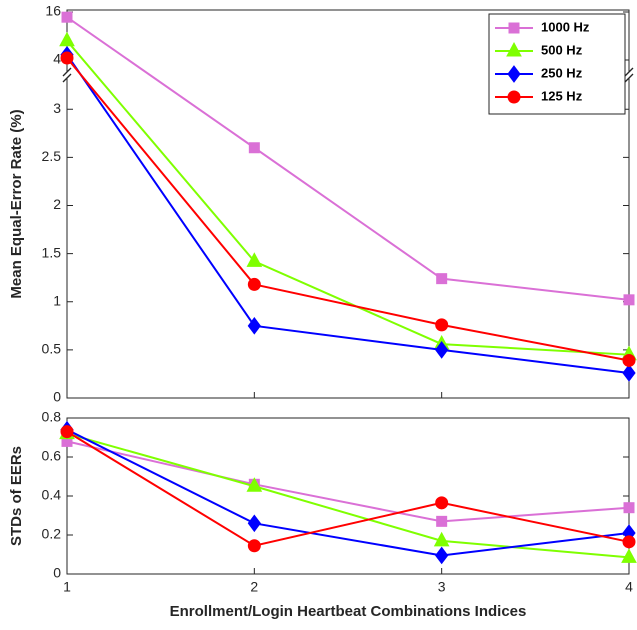 The width and height of the screenshot is (637, 630). Describe the element at coordinates (57, 59) in the screenshot. I see `y-tick-label: 4` at that location.